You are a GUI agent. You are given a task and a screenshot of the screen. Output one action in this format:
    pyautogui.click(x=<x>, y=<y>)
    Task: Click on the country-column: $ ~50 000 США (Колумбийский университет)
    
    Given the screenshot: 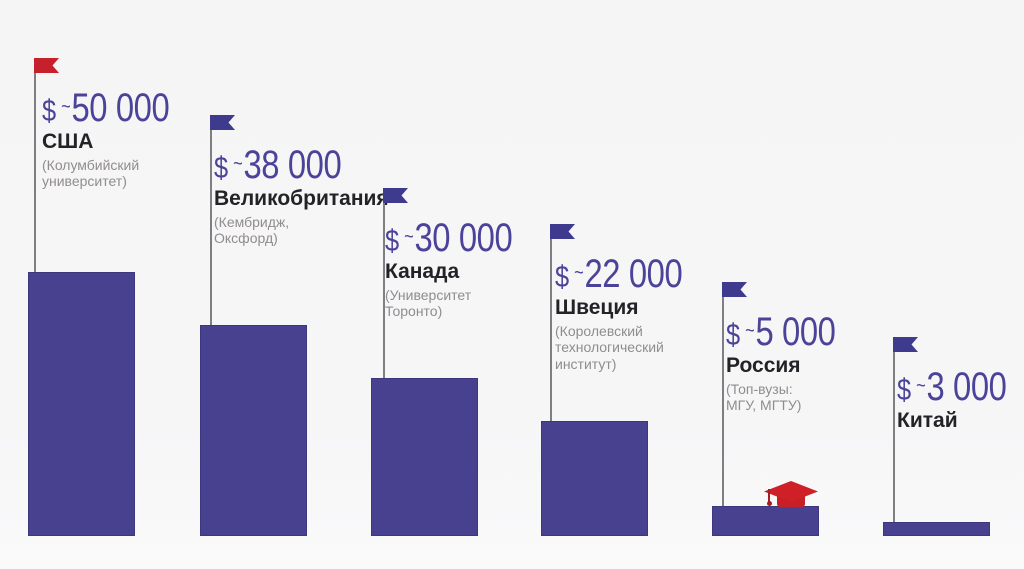 What is the action you would take?
    pyautogui.click(x=99, y=284)
    